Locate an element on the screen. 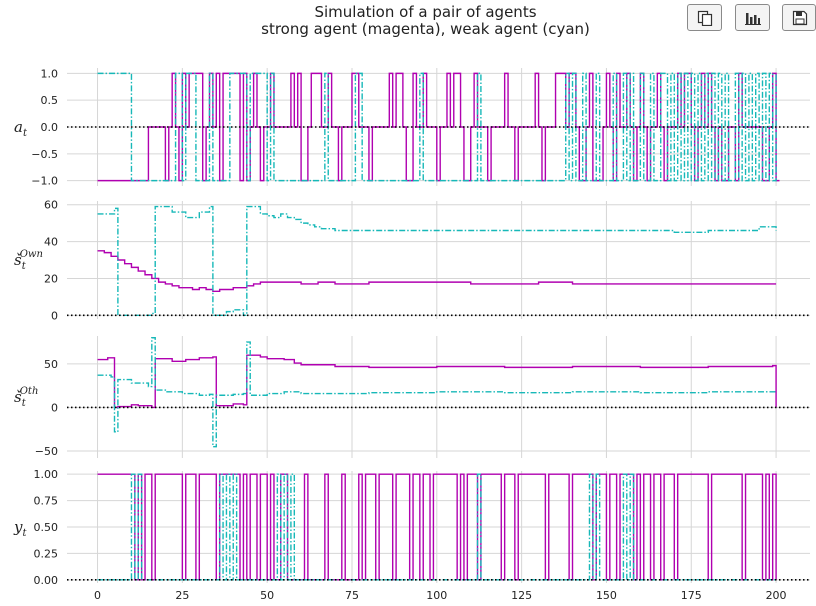  save-button is located at coordinates (799, 17).